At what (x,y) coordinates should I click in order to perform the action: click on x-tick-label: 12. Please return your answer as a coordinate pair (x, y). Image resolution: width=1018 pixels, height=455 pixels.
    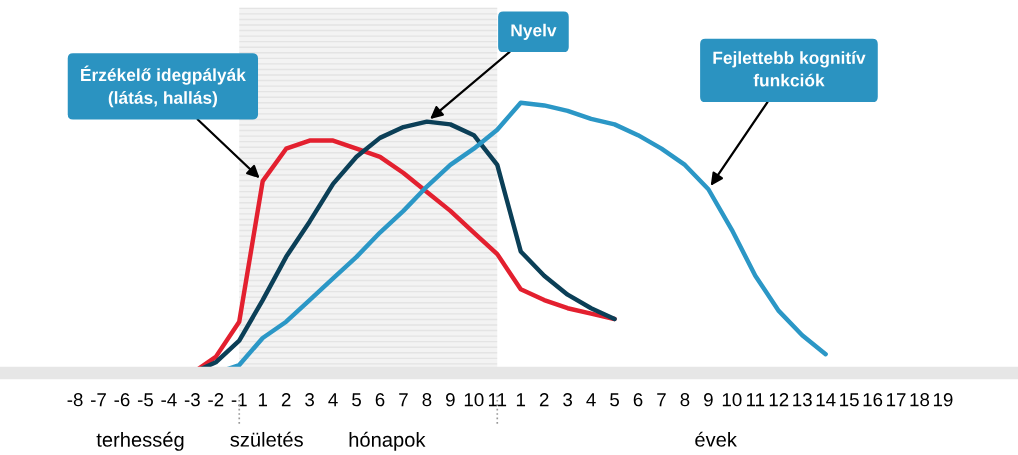
    Looking at the image, I should click on (779, 400).